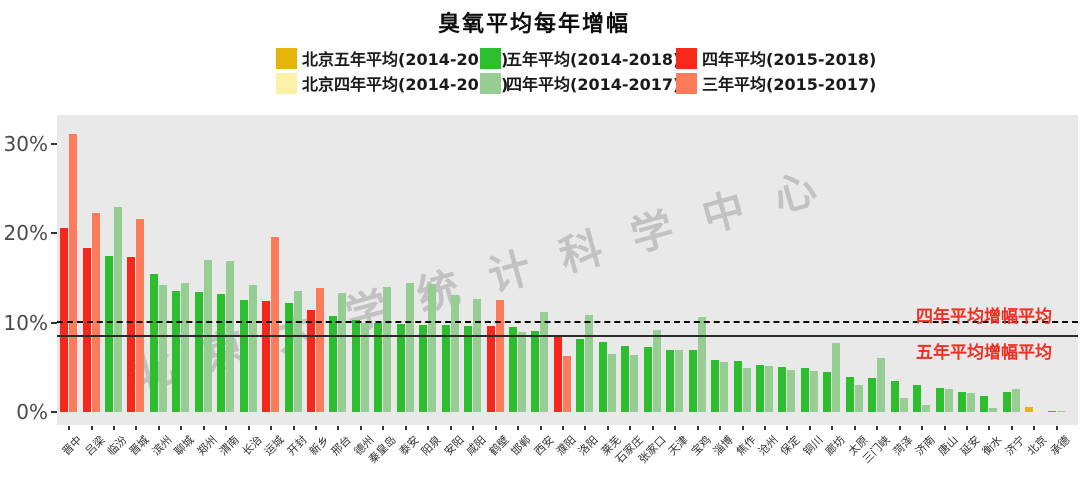 The height and width of the screenshot is (491, 1080). Describe the element at coordinates (593, 59) in the screenshot. I see `legend-label: 五年平均(2014-2018)` at that location.